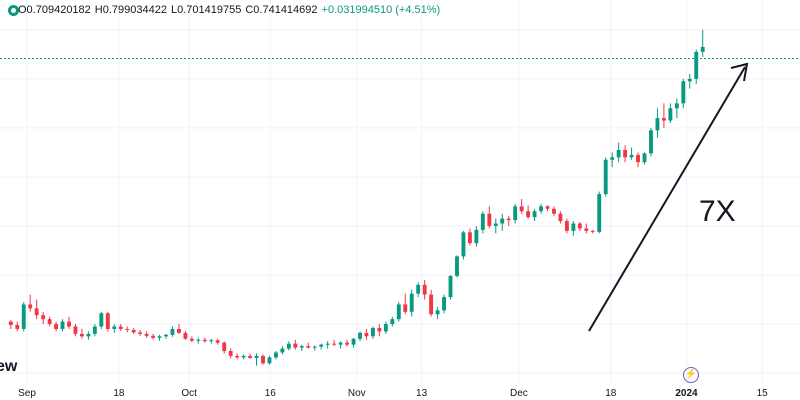 The width and height of the screenshot is (800, 400). What do you see at coordinates (206, 10) in the screenshot?
I see `low-value: L0.701419755` at bounding box center [206, 10].